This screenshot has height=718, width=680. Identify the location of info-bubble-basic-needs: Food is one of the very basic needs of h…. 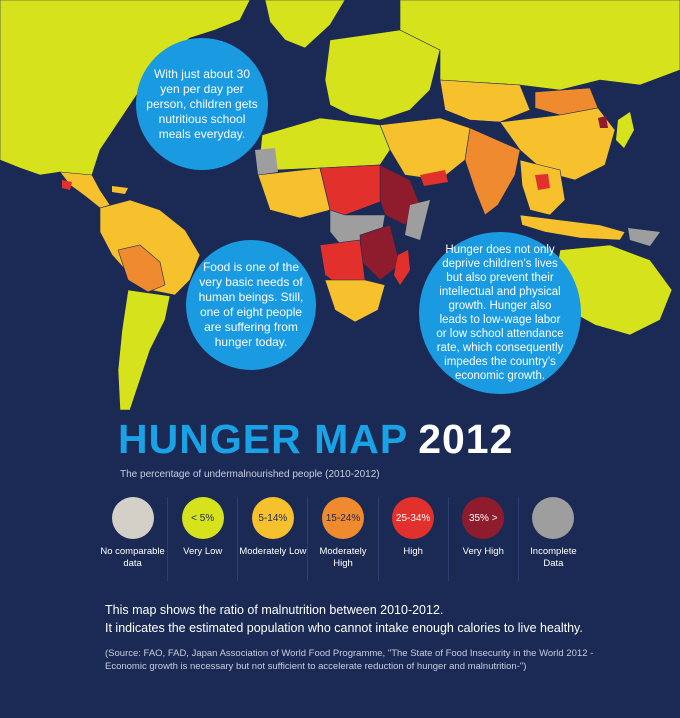
(251, 305).